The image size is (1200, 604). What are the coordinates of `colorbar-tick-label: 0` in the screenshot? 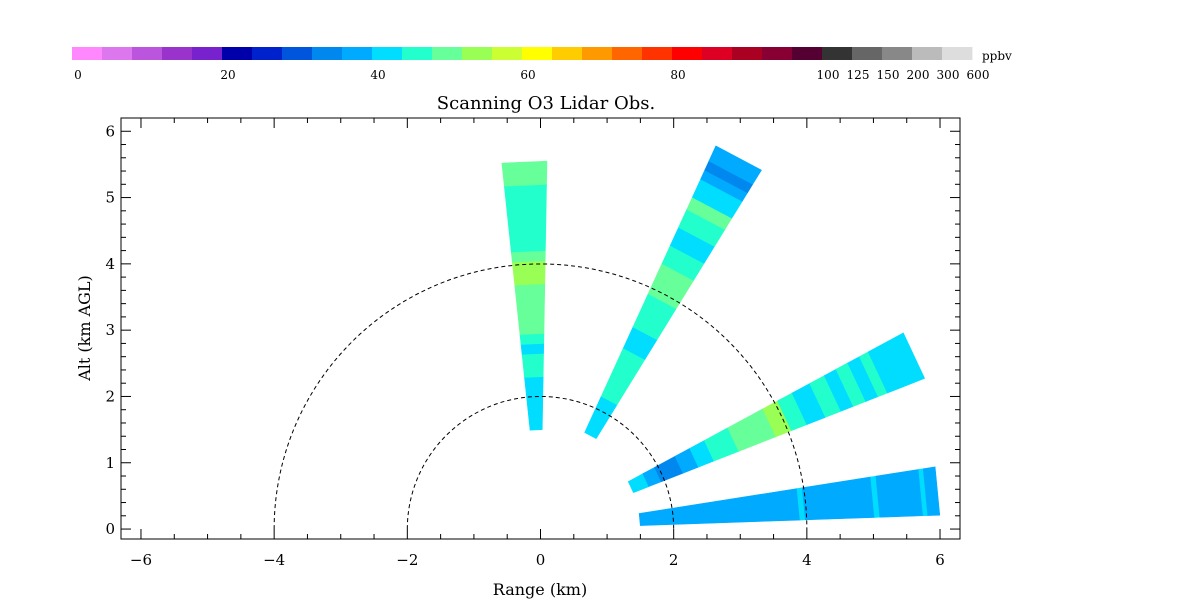 It's located at (78, 75).